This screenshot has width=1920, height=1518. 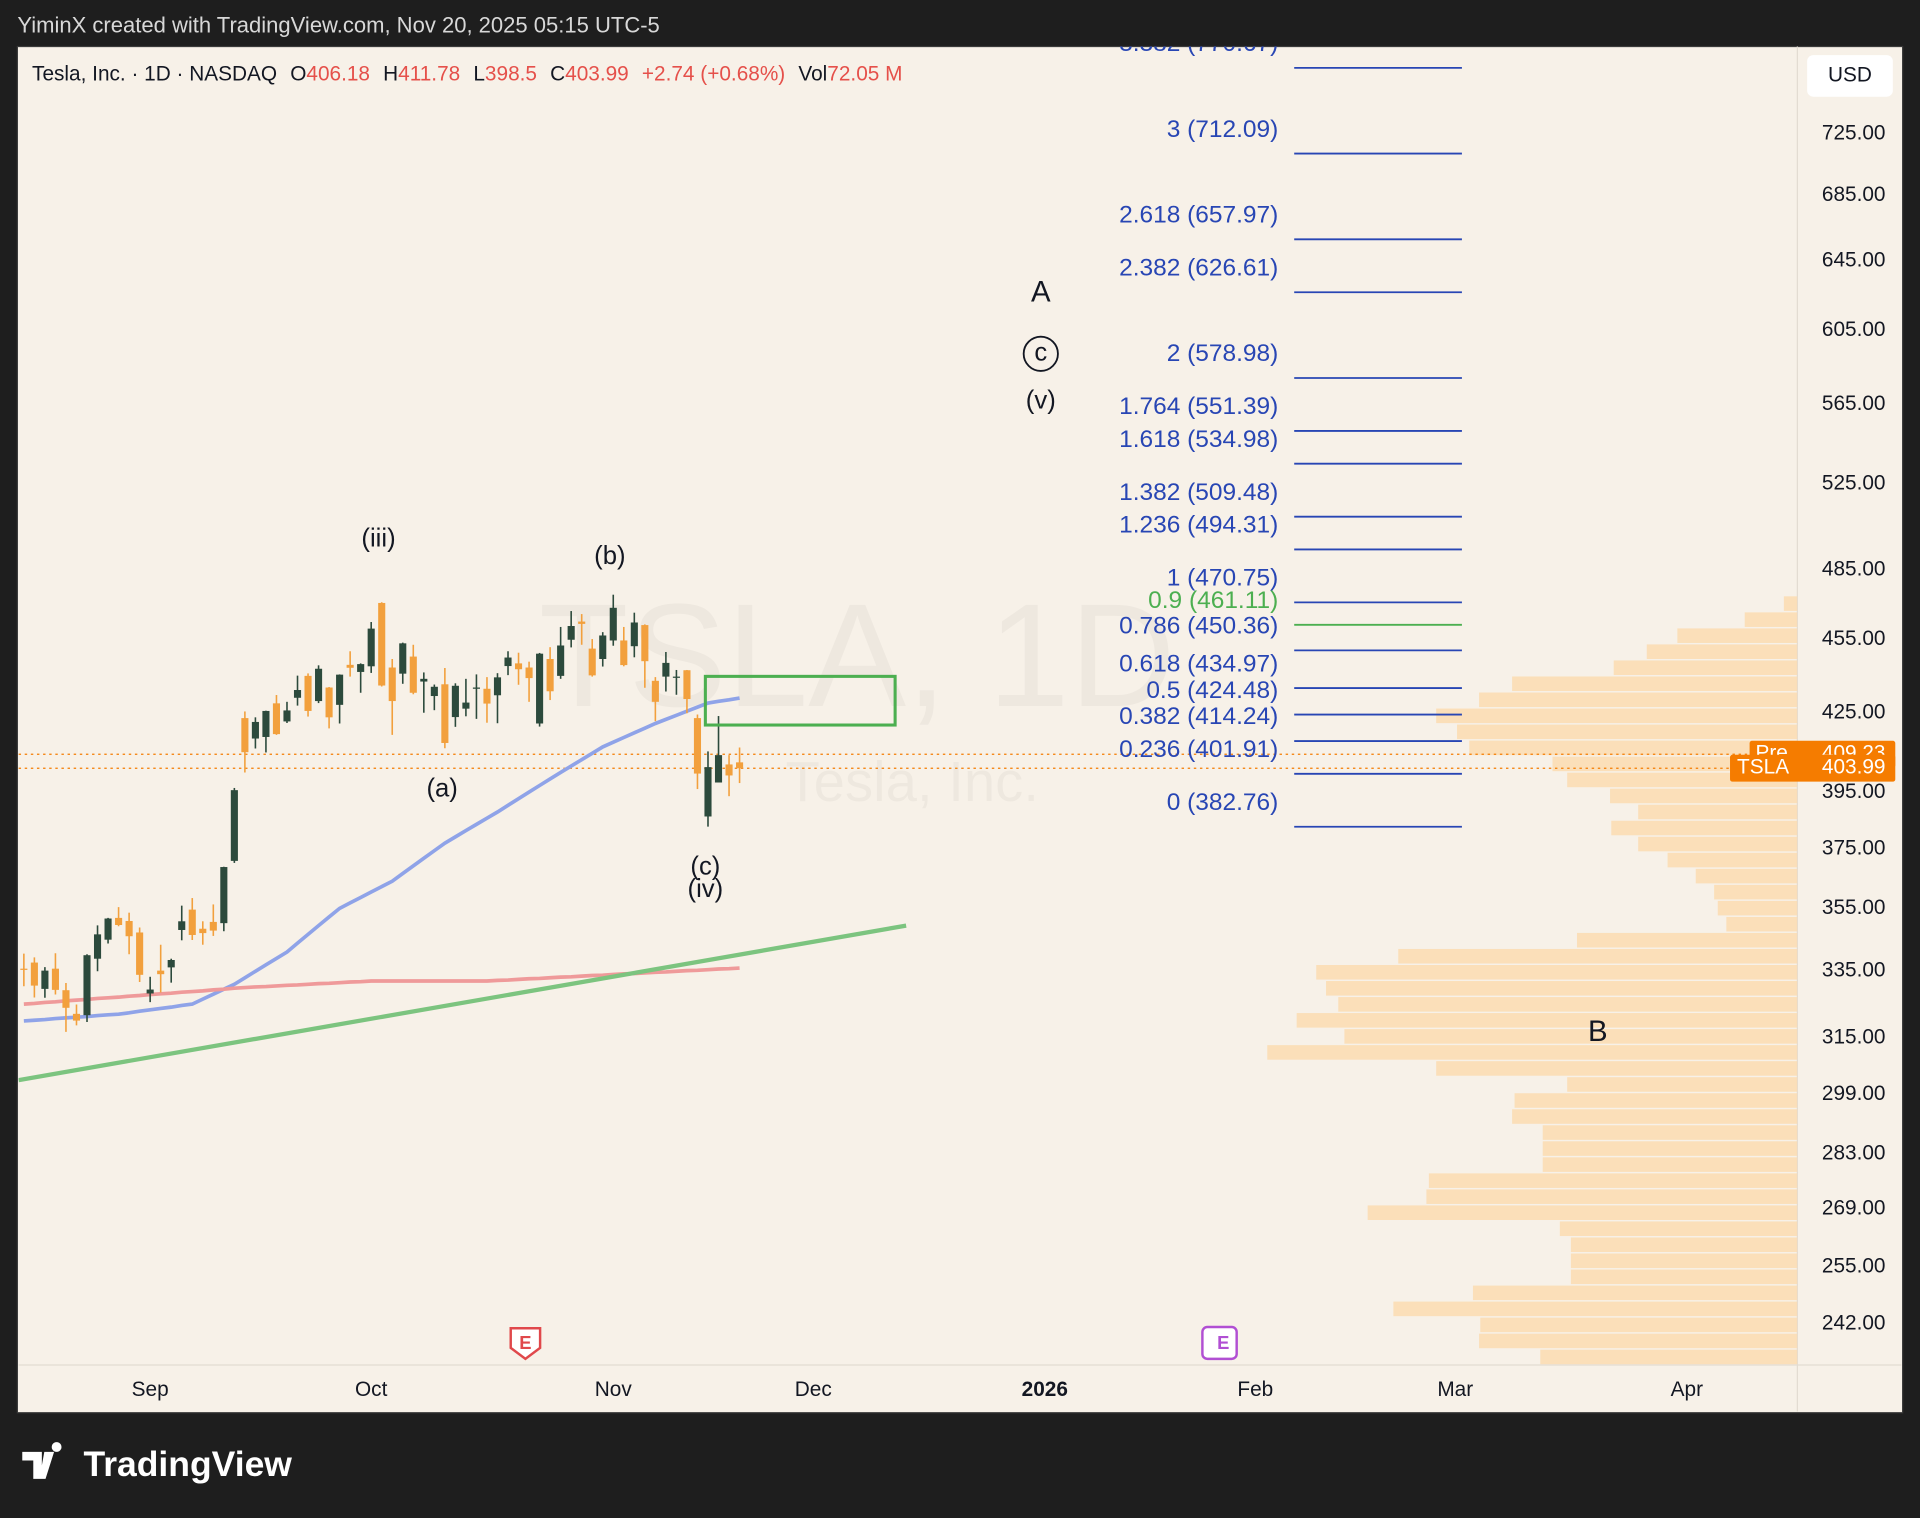 What do you see at coordinates (1223, 578) in the screenshot?
I see `fib-label: 1 (470.75)` at bounding box center [1223, 578].